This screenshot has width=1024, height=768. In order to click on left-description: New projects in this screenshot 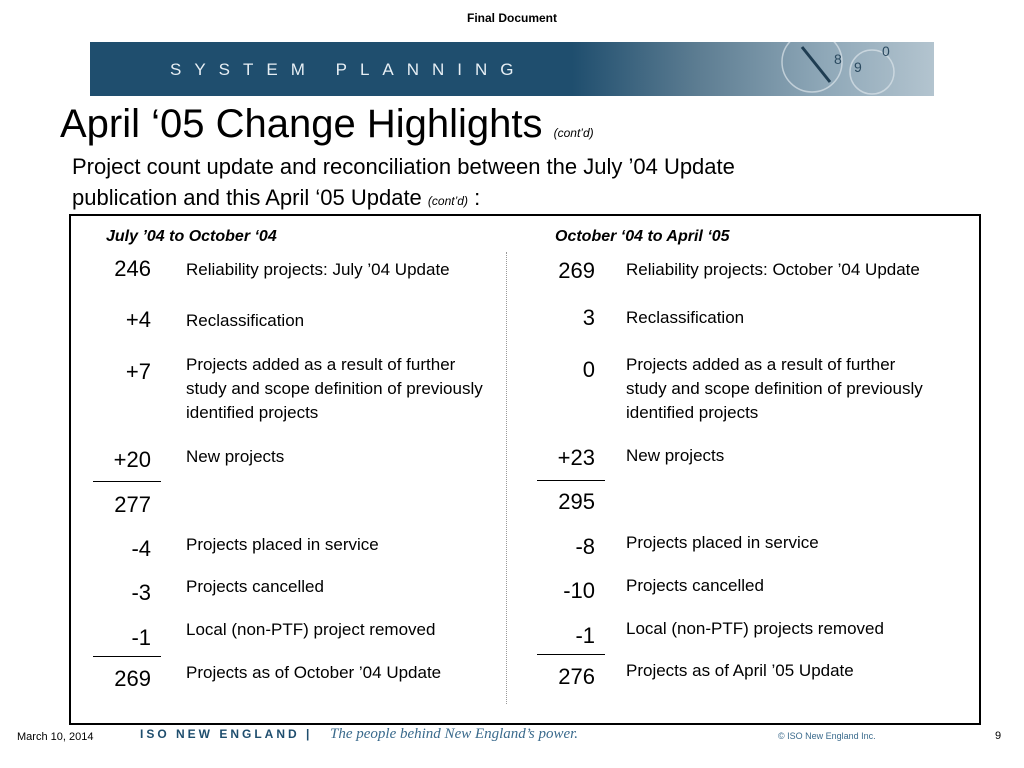, I will do `click(235, 456)`.